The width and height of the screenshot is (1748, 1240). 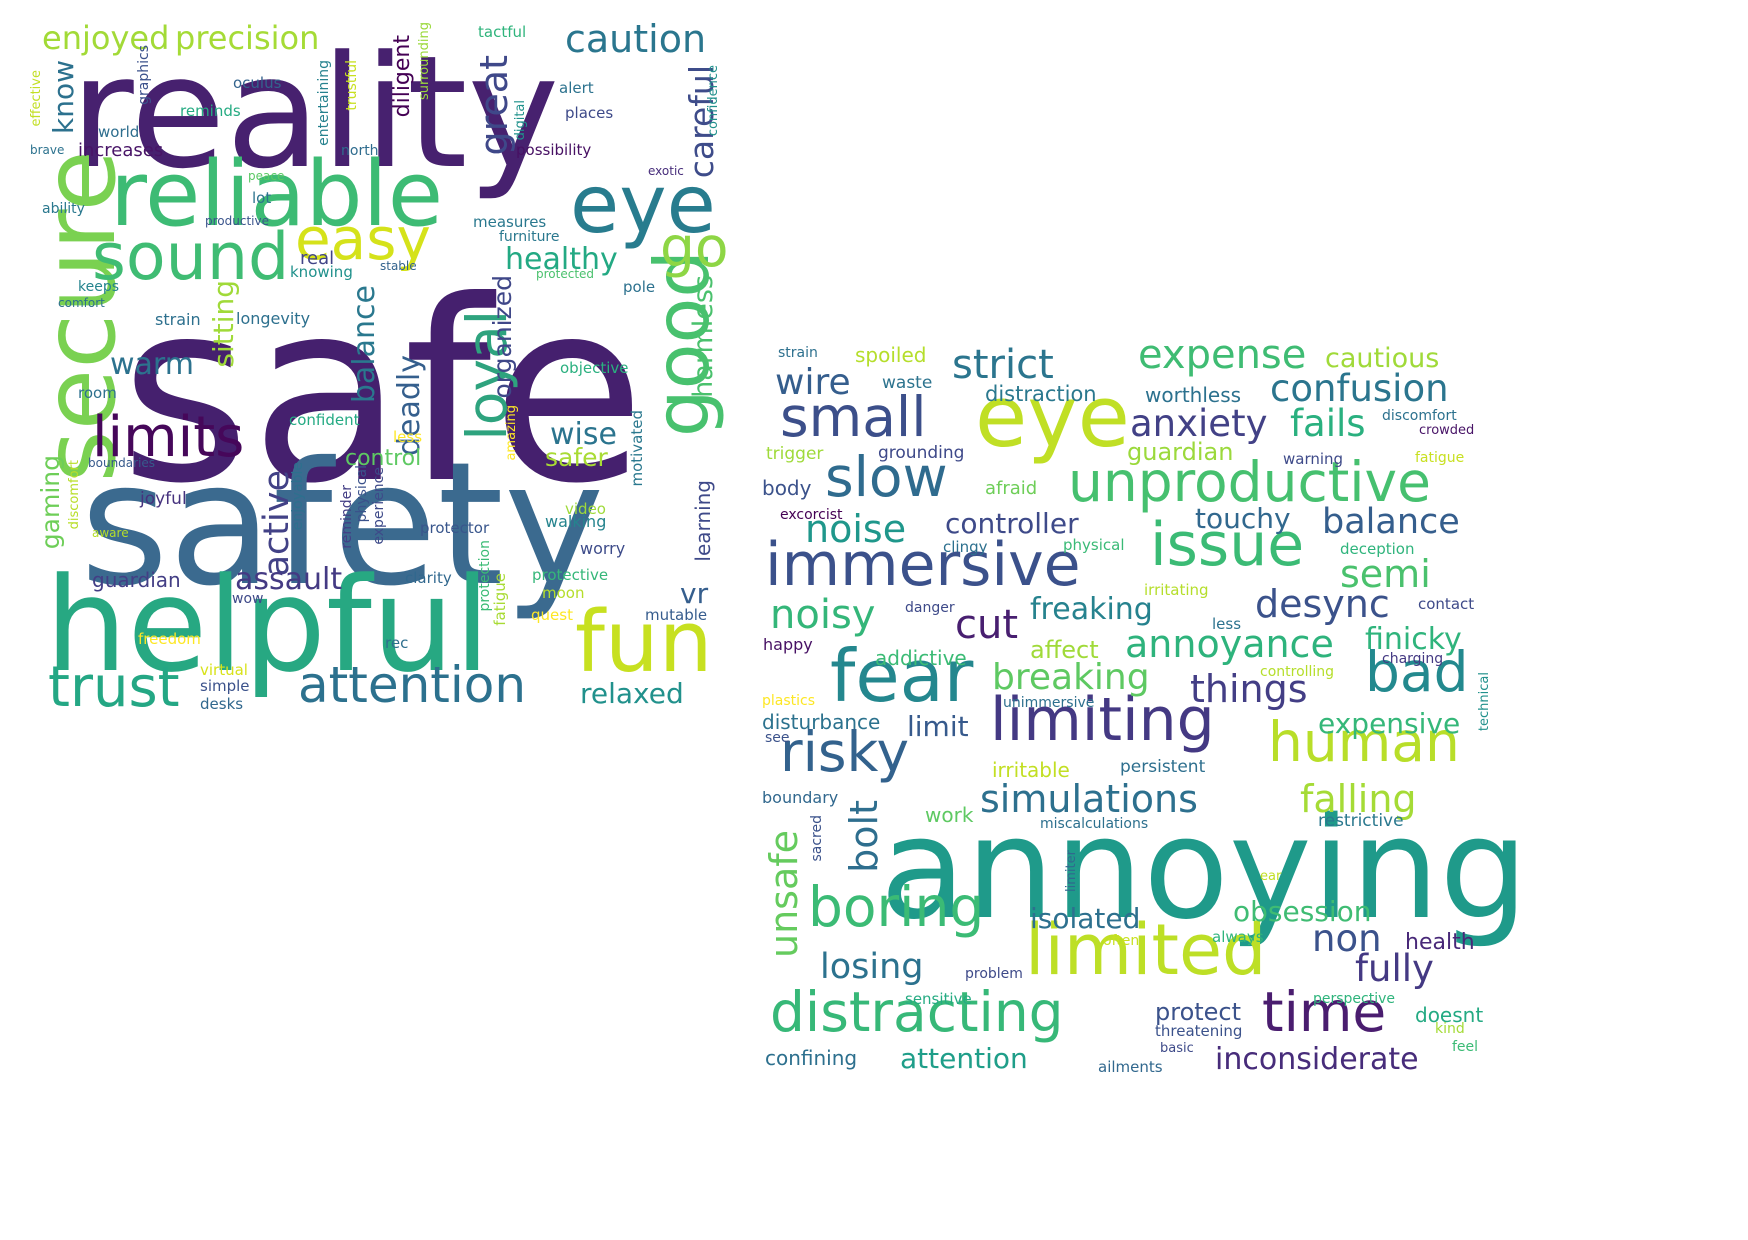 I want to click on word-joyful: joyful, so click(x=163, y=499).